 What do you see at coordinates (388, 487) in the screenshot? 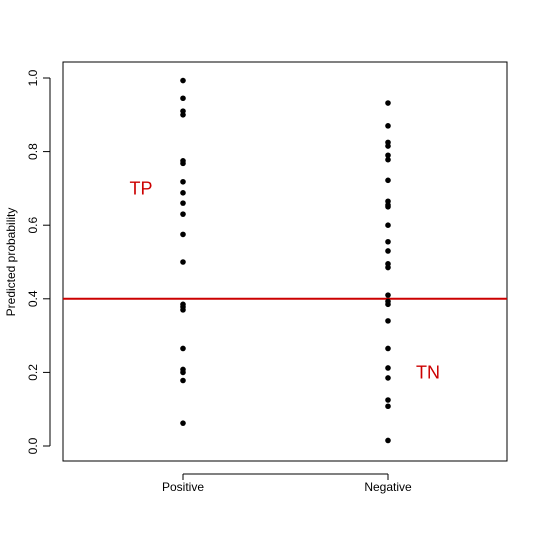
I see `x-tick-label-negative: Negative` at bounding box center [388, 487].